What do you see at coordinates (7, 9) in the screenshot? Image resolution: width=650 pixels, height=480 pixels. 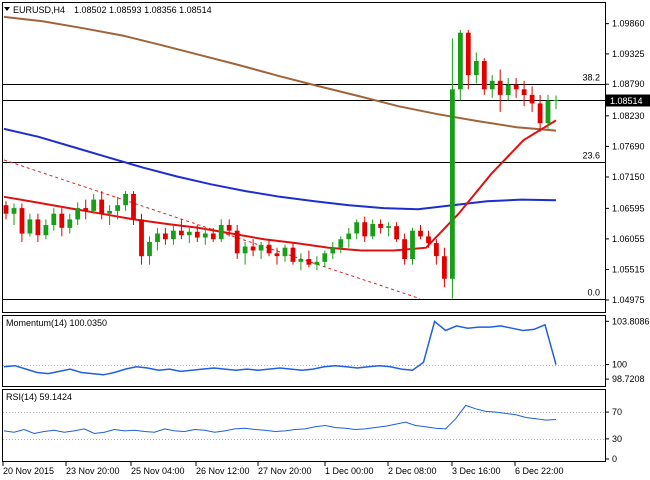 I see `collapse-triangle-icon` at bounding box center [7, 9].